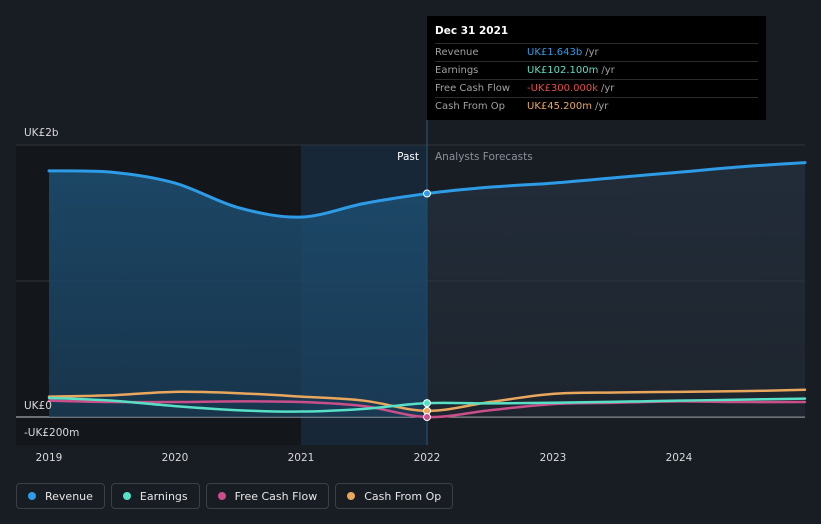 The height and width of the screenshot is (524, 821). I want to click on legend-item-revenue: Revenue, so click(60, 496).